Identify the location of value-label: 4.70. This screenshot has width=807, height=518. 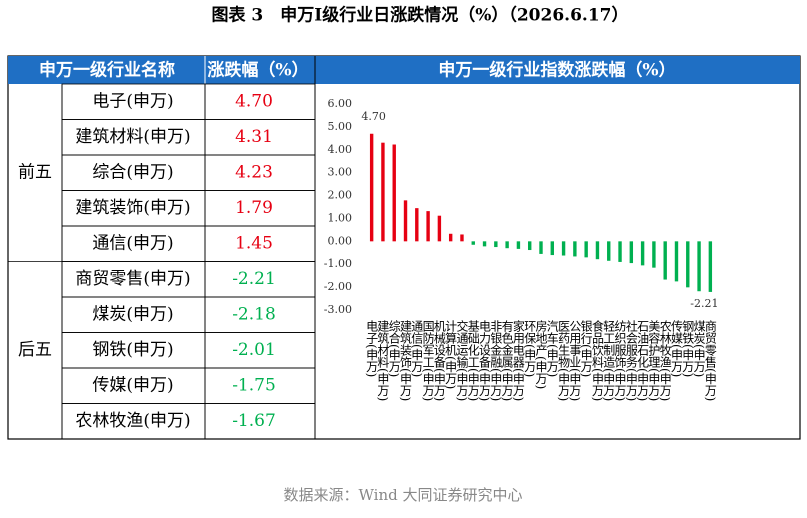
(373, 116).